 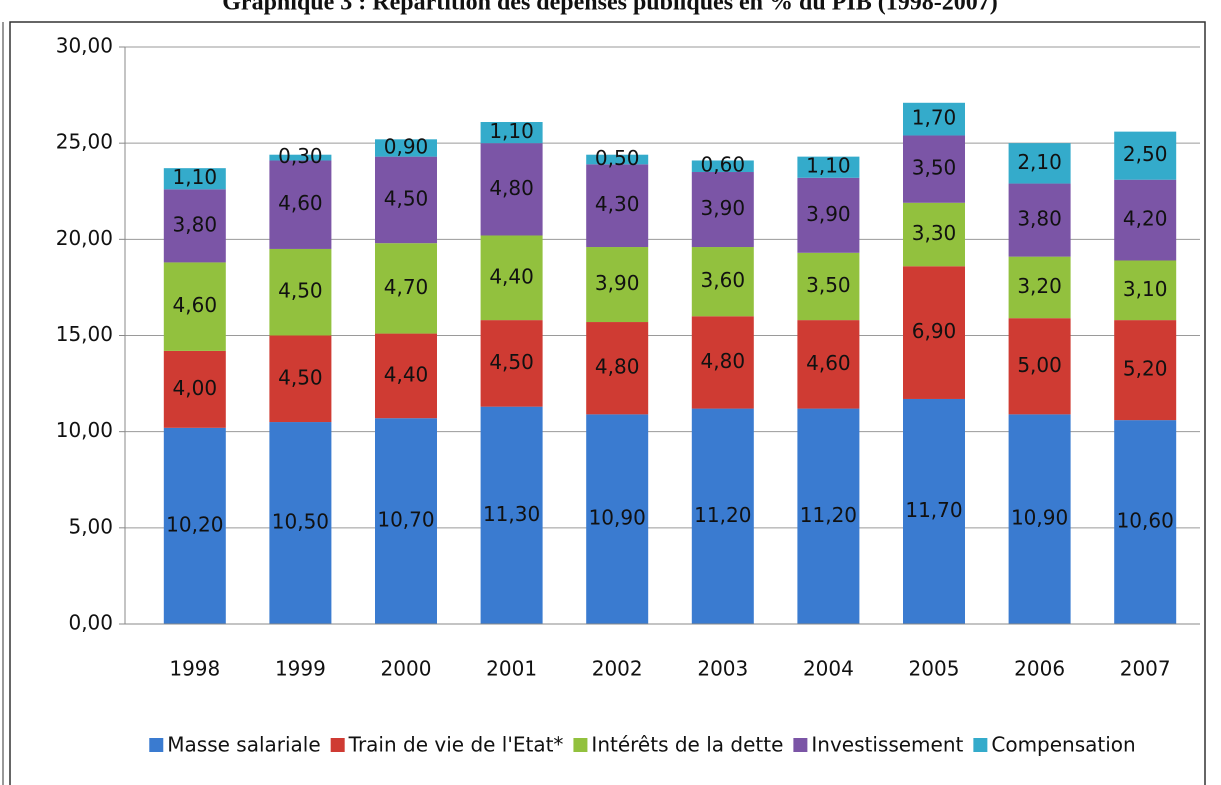 I want to click on data-label: 3,60, so click(x=723, y=280).